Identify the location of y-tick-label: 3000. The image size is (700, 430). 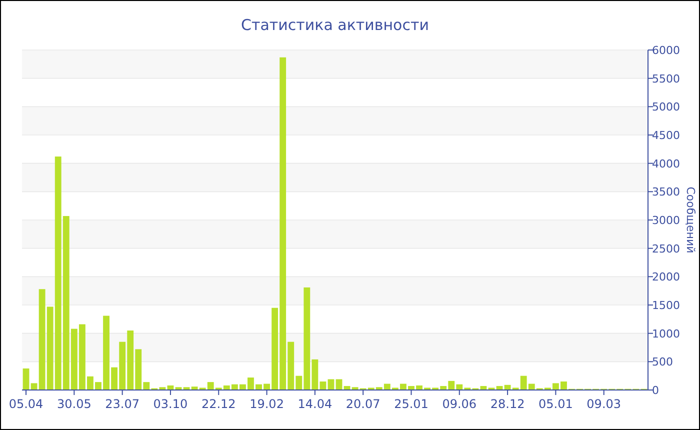
(666, 220).